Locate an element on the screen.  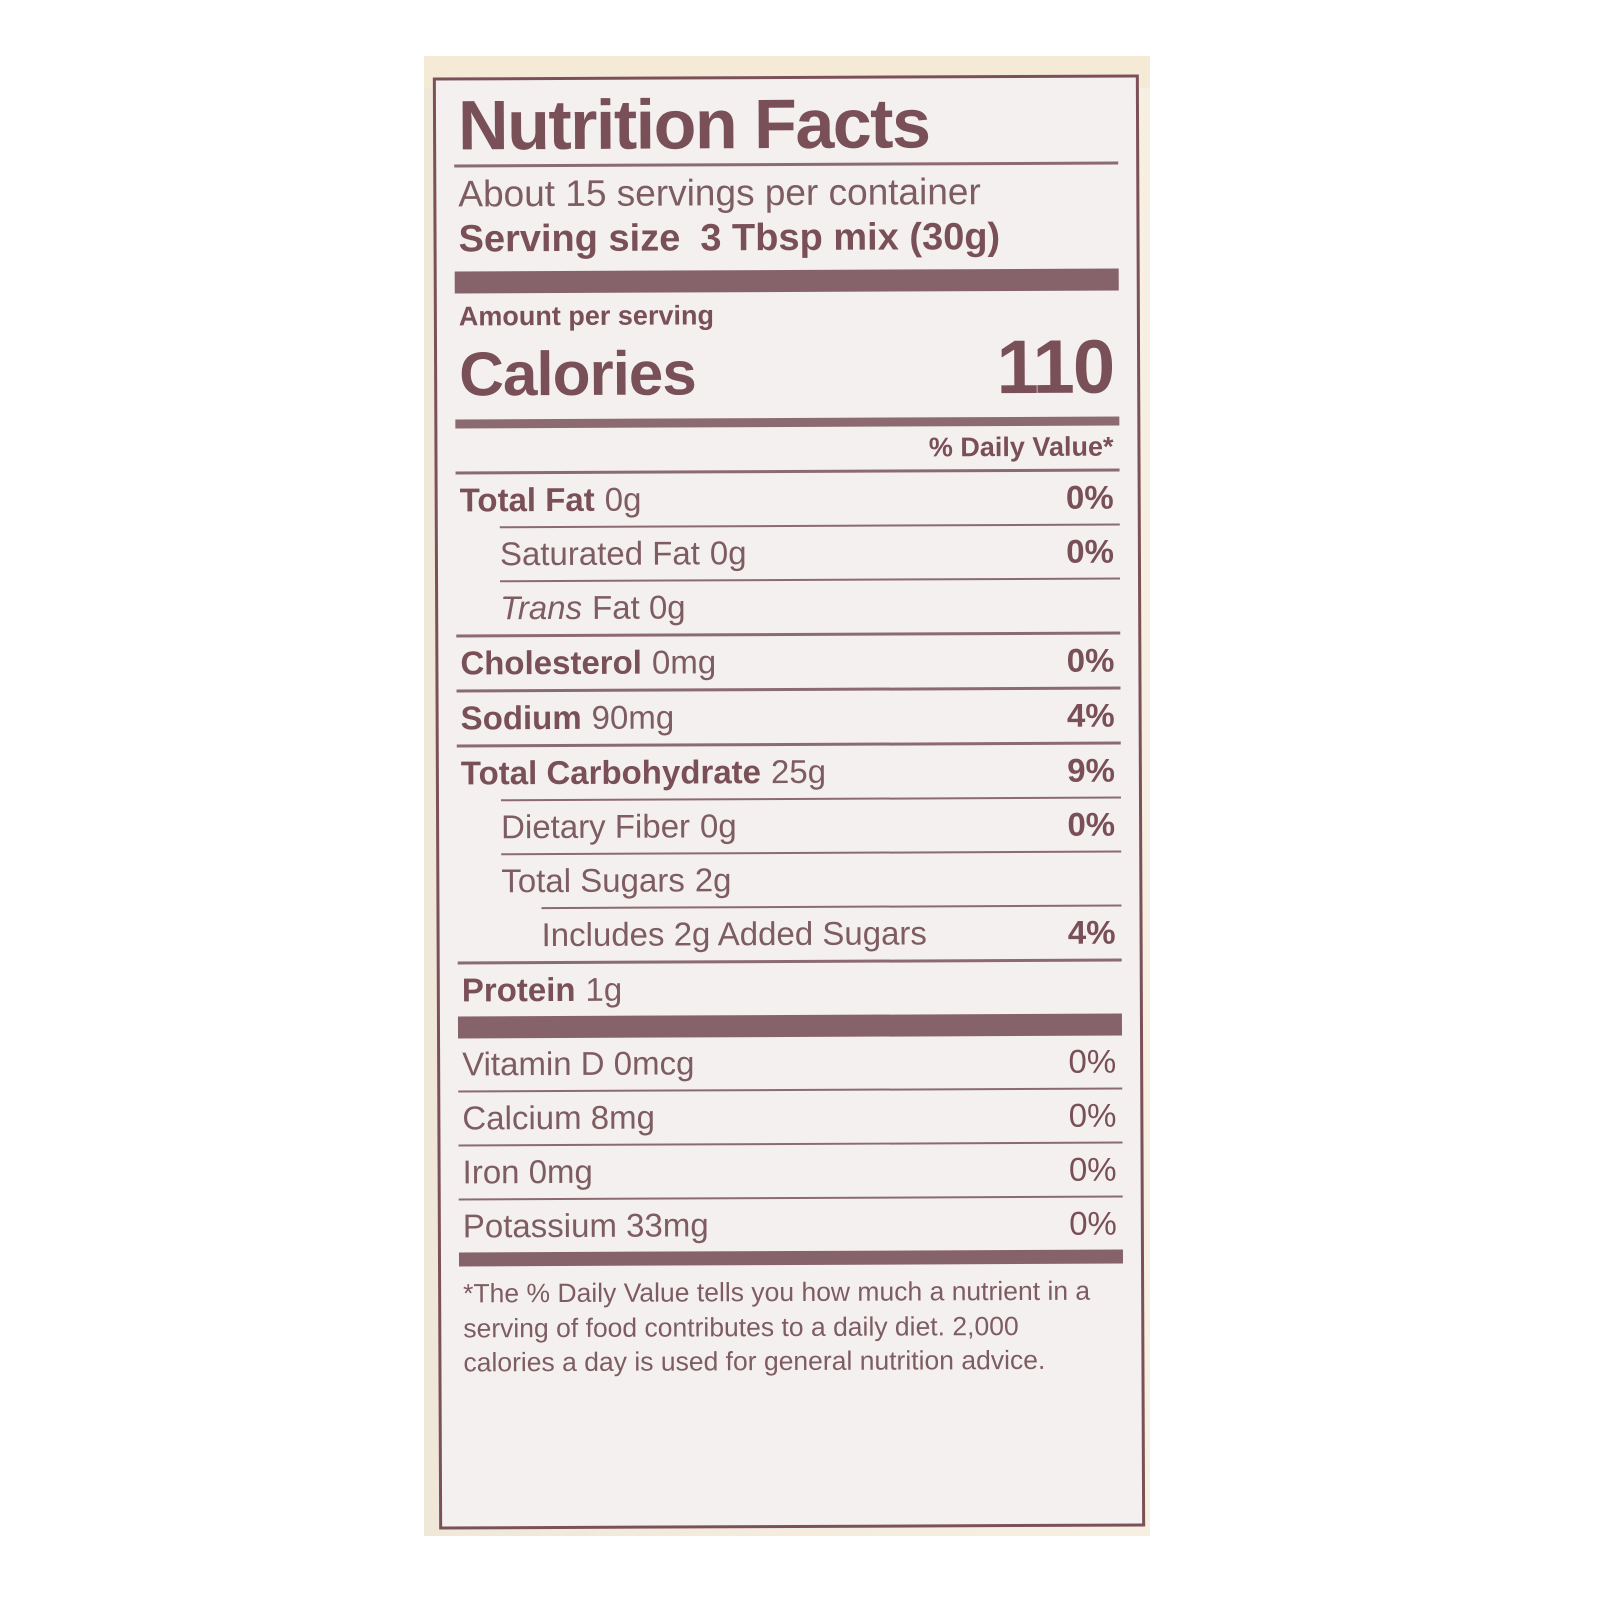
serving-size-label: Serving size is located at coordinates (569, 238).